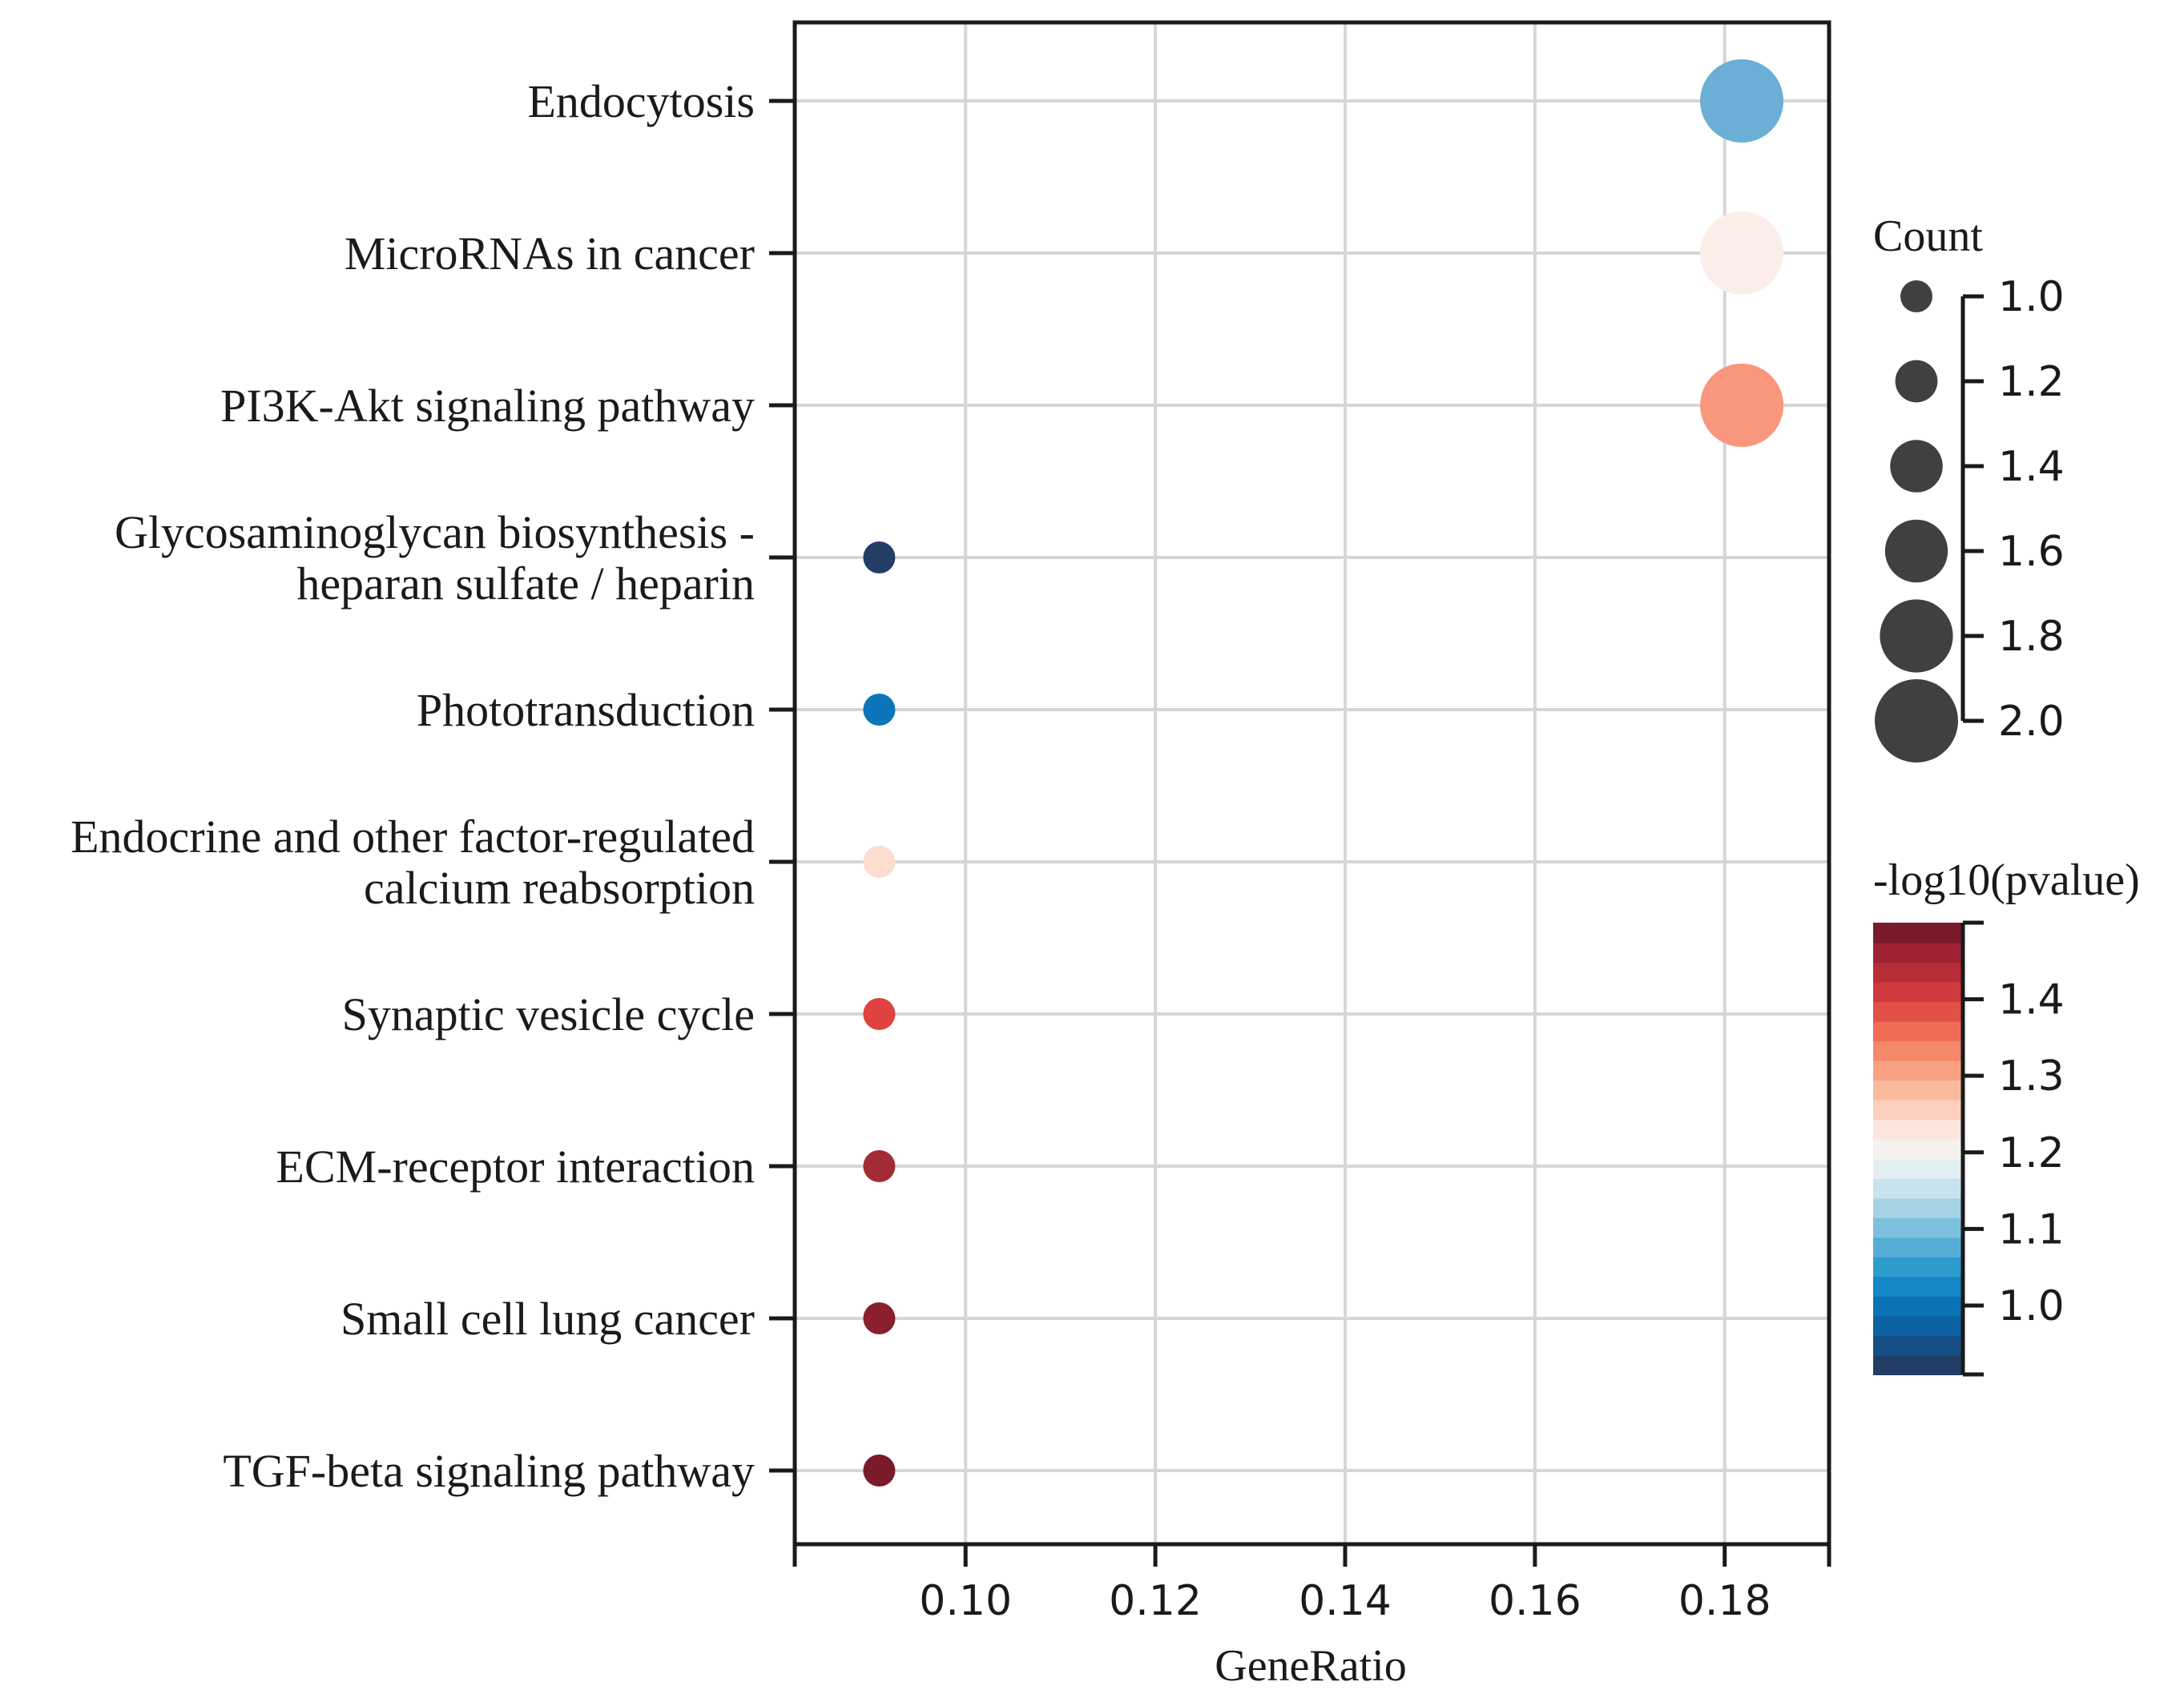 Image resolution: width=2184 pixels, height=1698 pixels. Describe the element at coordinates (2031, 467) in the screenshot. I see `size-legend-label: 1.4` at that location.